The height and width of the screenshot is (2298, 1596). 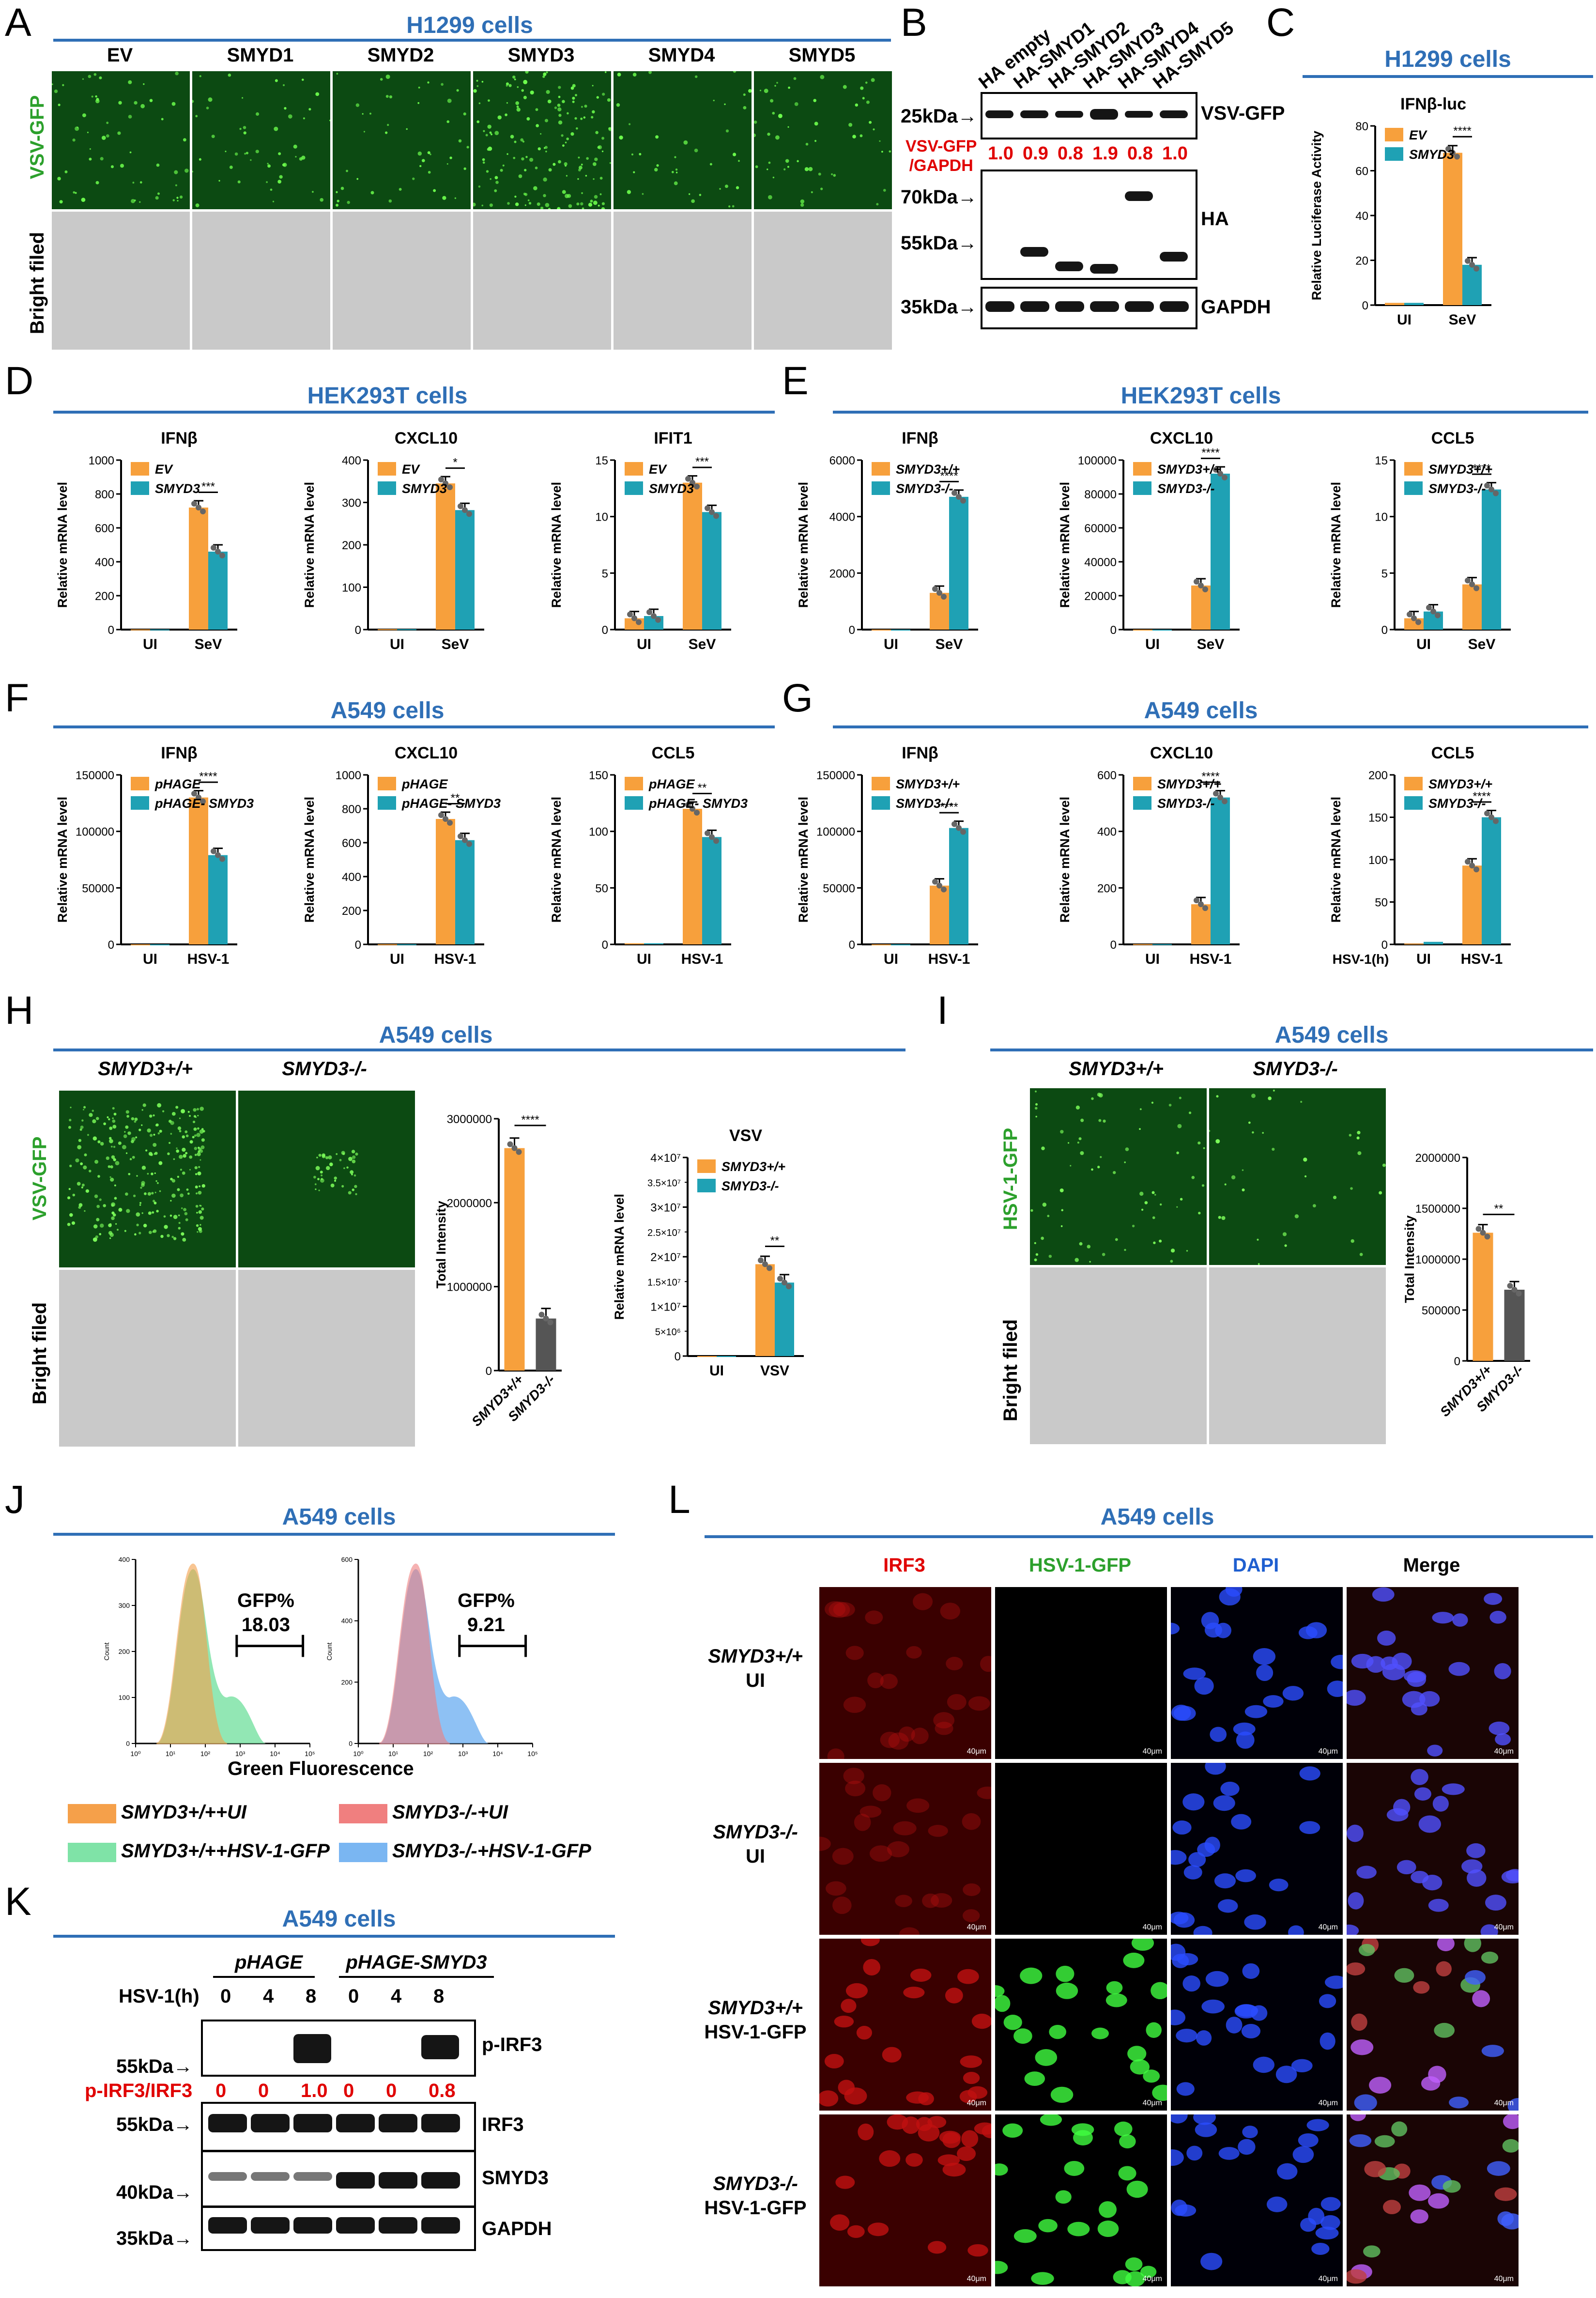 What do you see at coordinates (1189, 469) in the screenshot?
I see `legend-label: SMYD3+/+` at bounding box center [1189, 469].